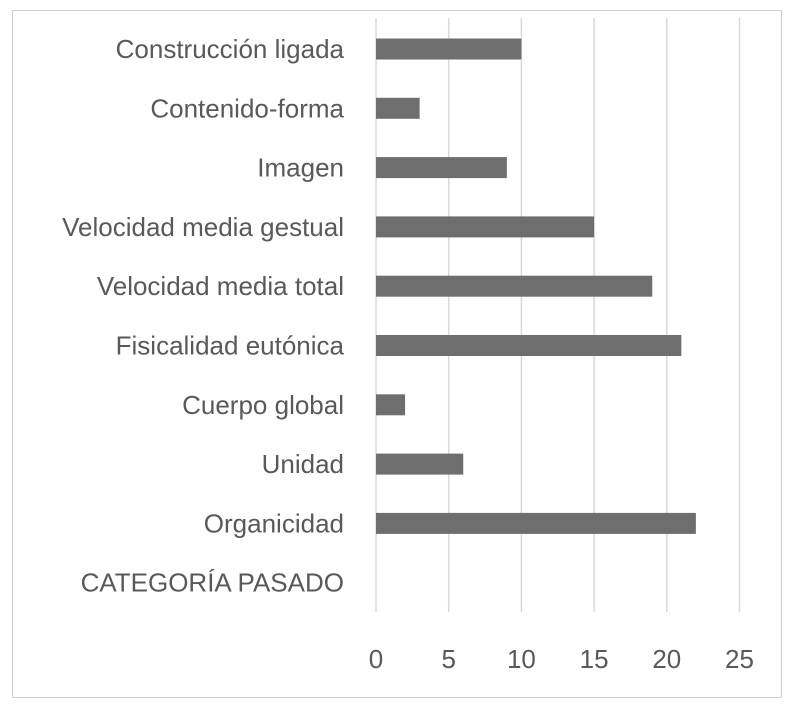 The image size is (800, 712). What do you see at coordinates (666, 659) in the screenshot?
I see `x-tick-label: 20` at bounding box center [666, 659].